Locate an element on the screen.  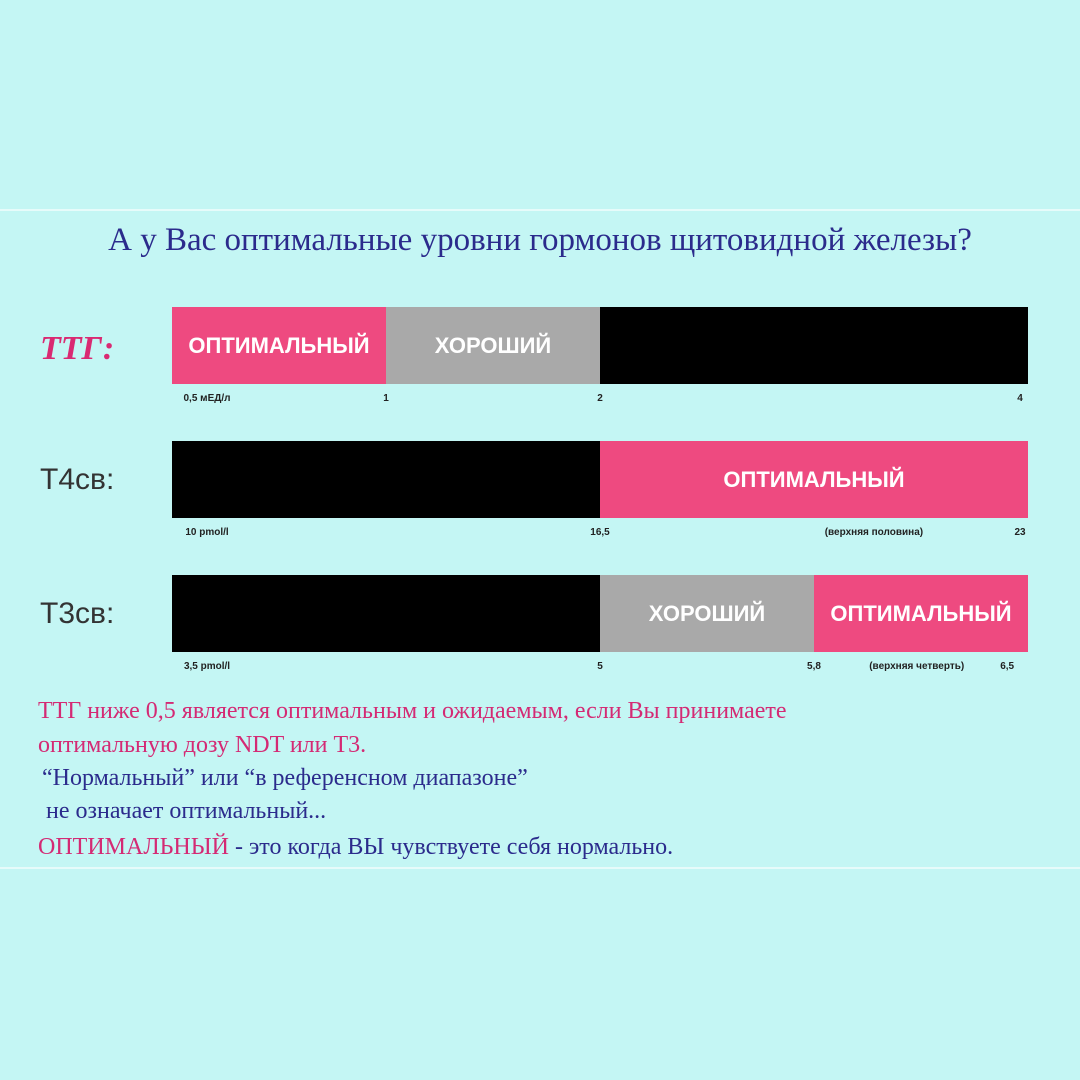
tick-label: 0,5 мЕД/л is located at coordinates (207, 398).